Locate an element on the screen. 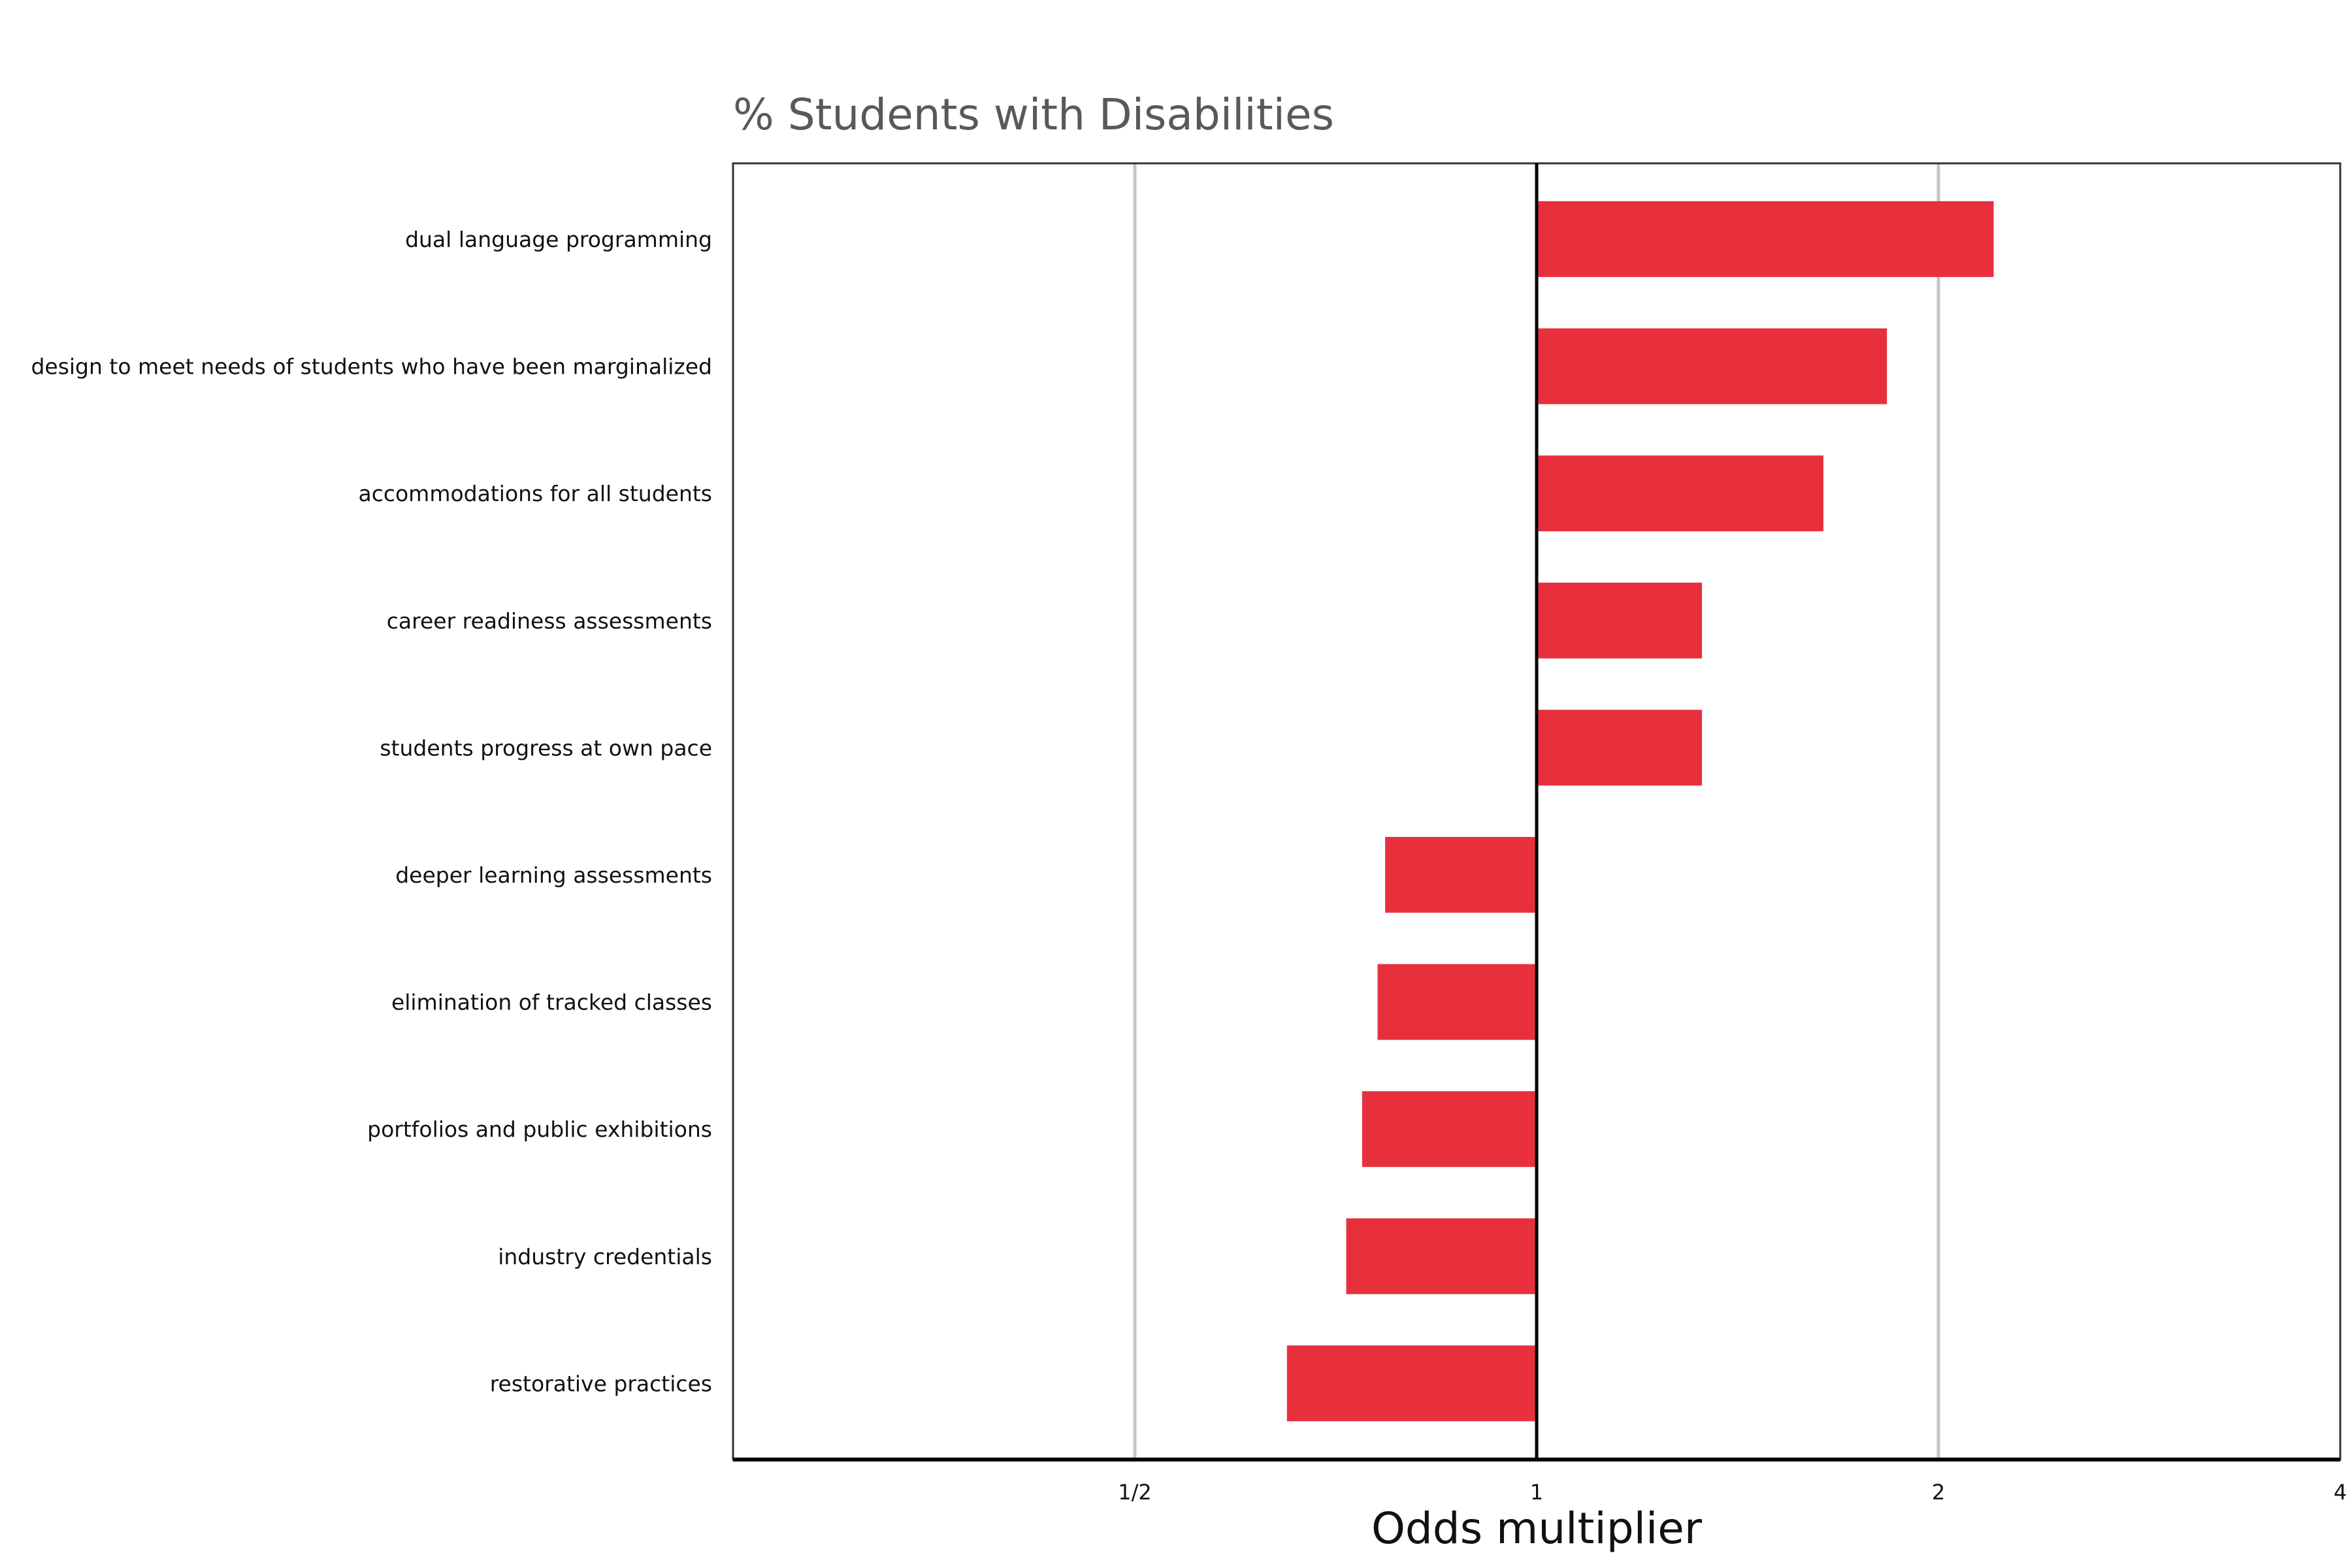 The height and width of the screenshot is (1568, 2352). category-label: industry credentials is located at coordinates (605, 1256).